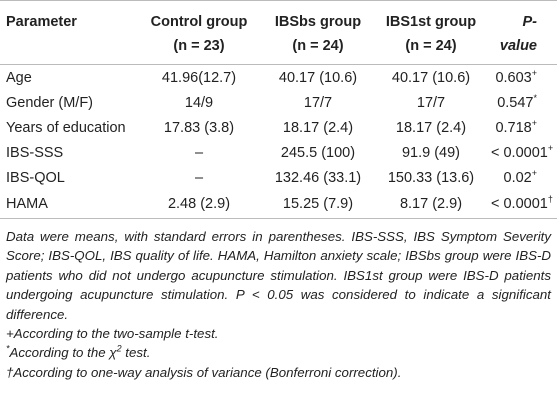 The width and height of the screenshot is (557, 415). I want to click on superscript: *, so click(8, 349).